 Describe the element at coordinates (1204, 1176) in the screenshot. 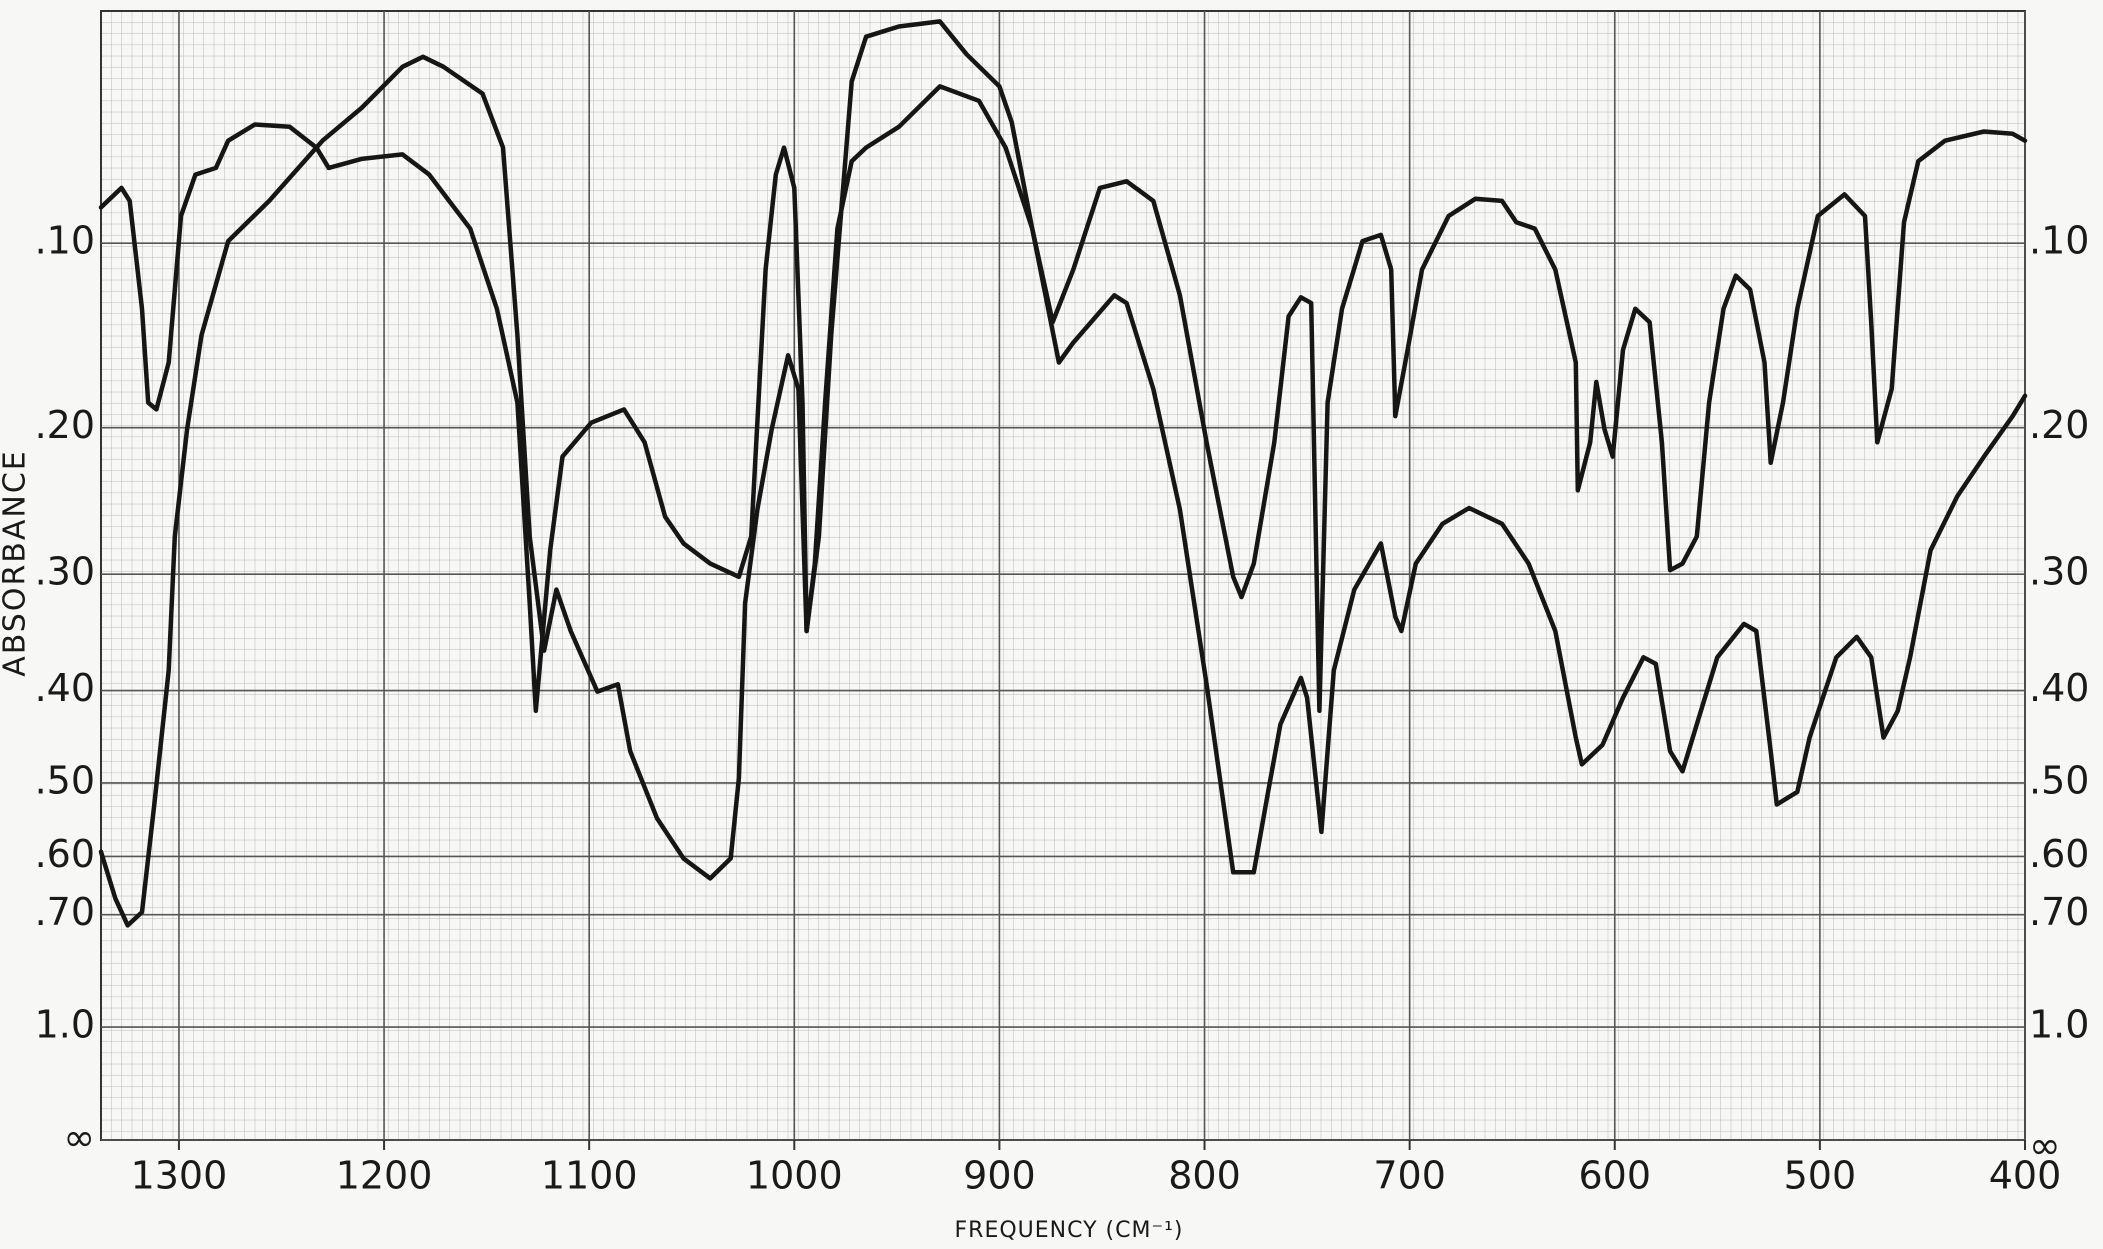

I see `x-tick-label: 800` at that location.